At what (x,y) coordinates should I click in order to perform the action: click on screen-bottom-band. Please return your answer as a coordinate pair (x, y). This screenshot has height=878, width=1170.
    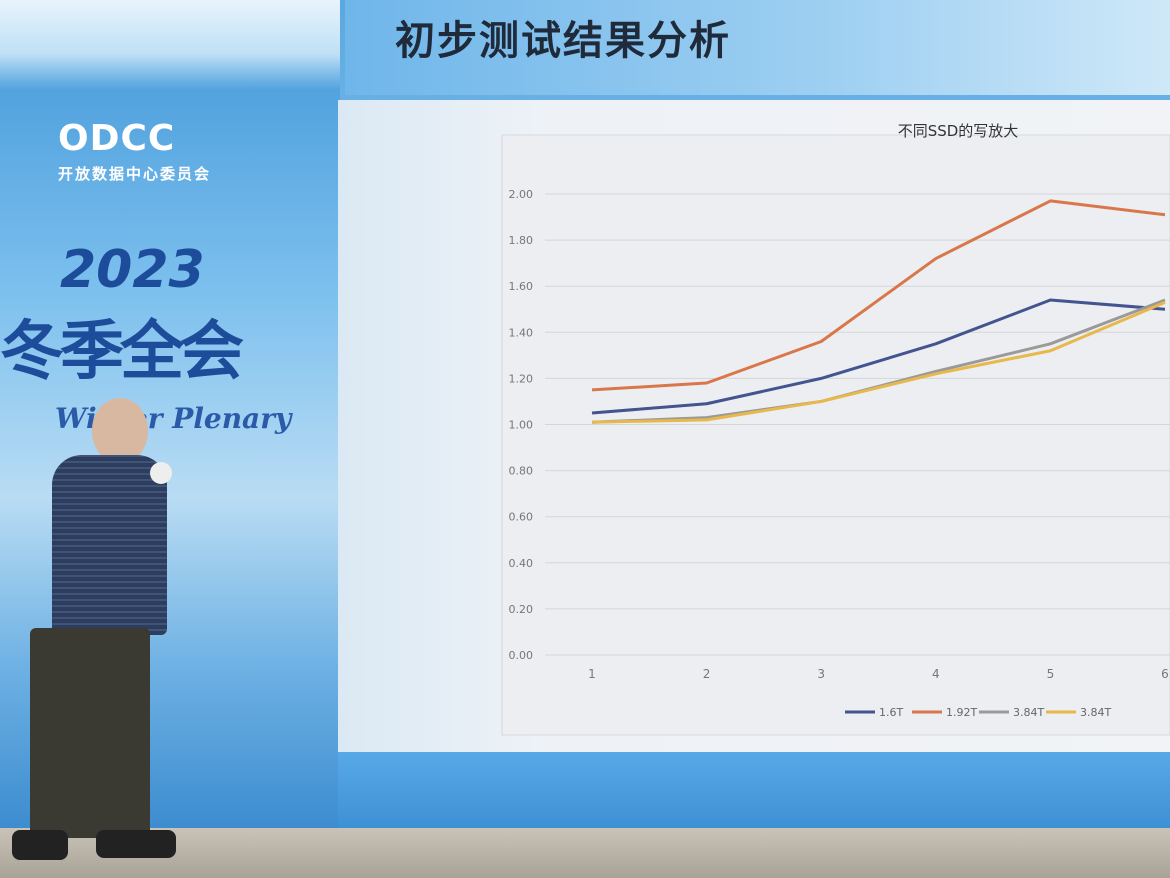
    Looking at the image, I should click on (754, 792).